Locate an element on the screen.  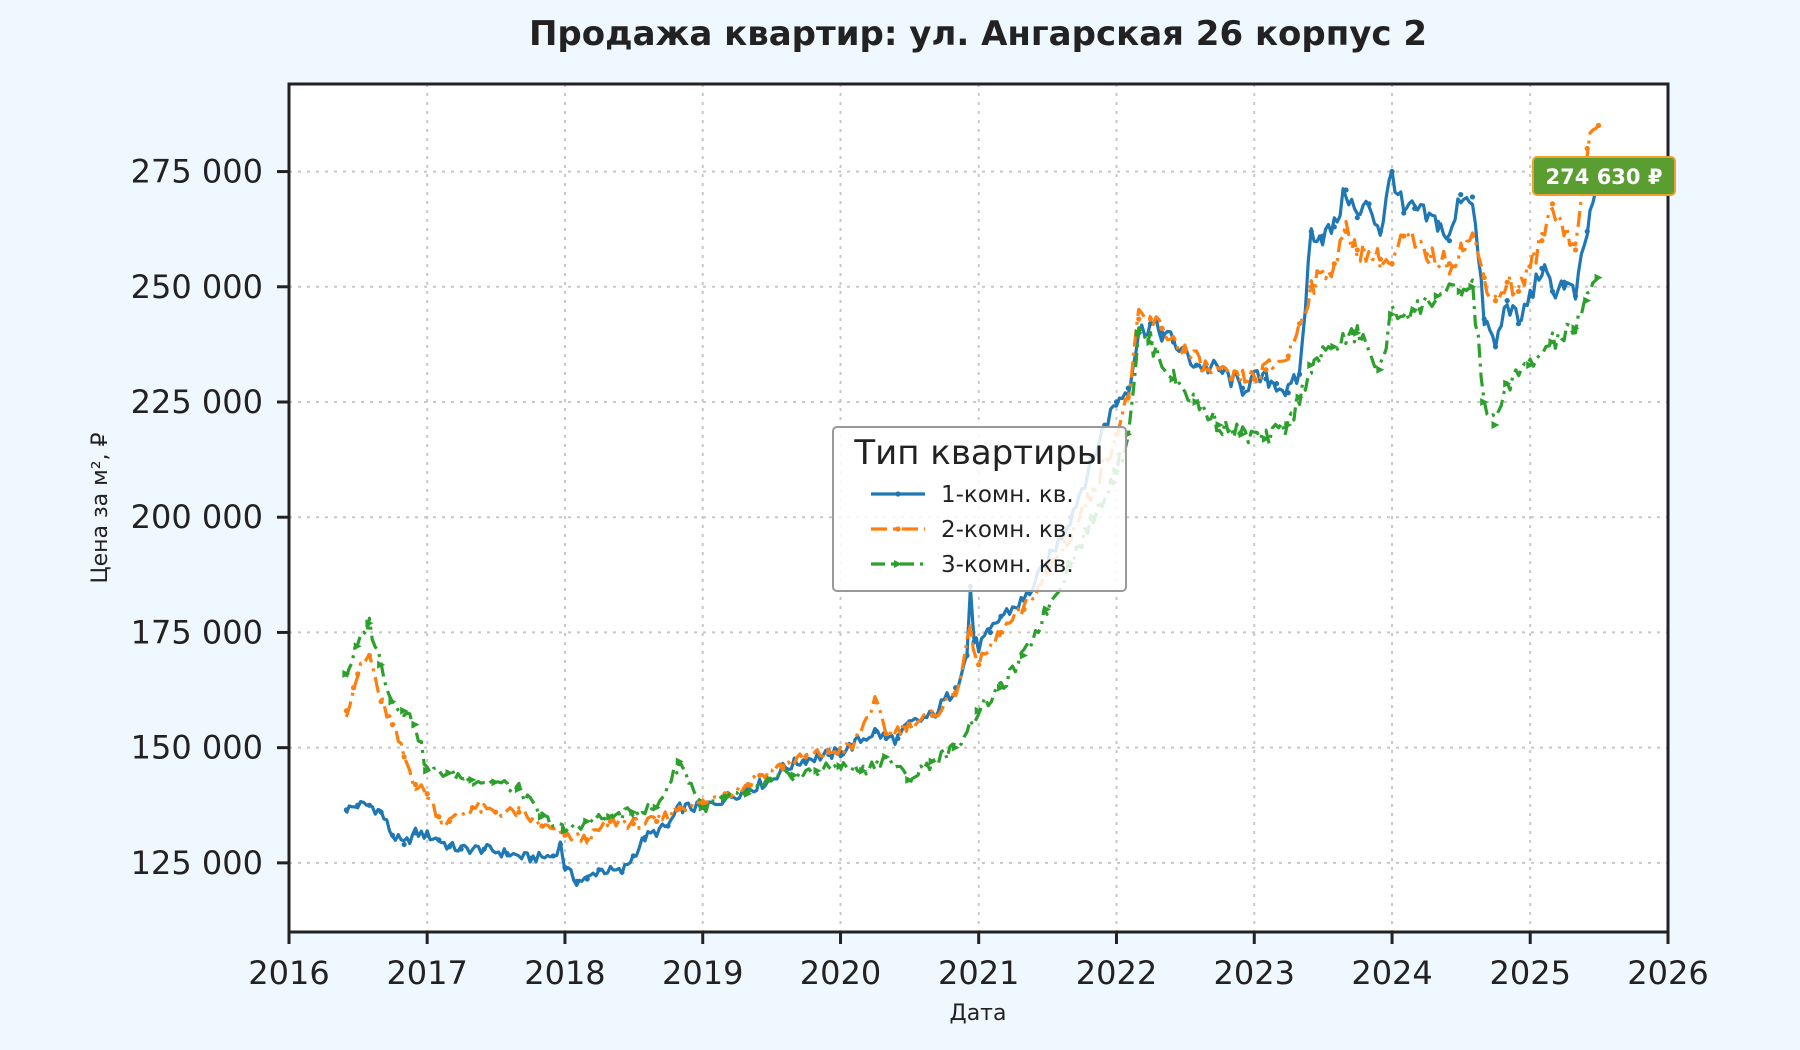
y-tick-label: 150 000 is located at coordinates (197, 748).